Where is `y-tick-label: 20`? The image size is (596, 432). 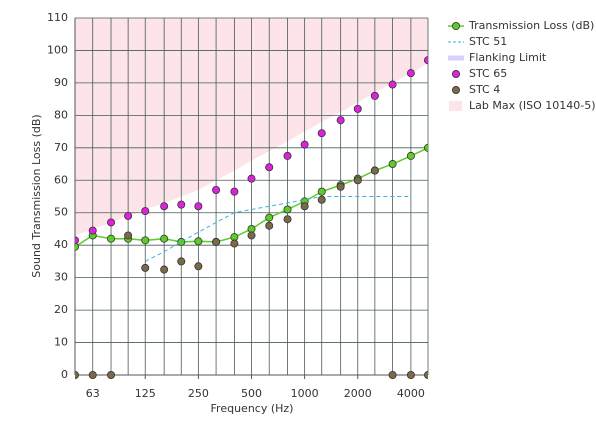 y-tick-label: 20 is located at coordinates (61, 309).